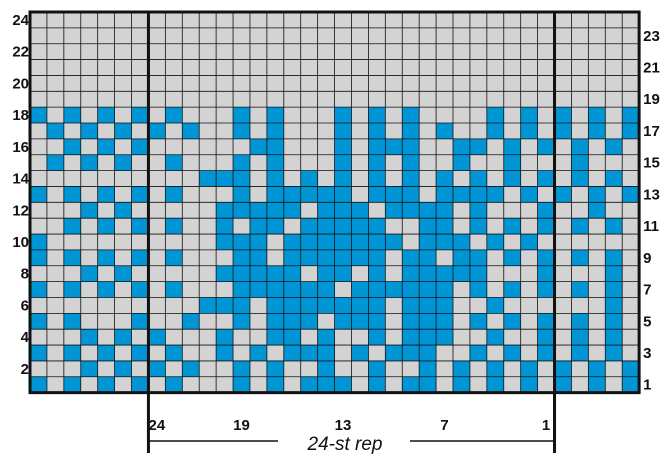  I want to click on row-label-right: 3, so click(647, 353).